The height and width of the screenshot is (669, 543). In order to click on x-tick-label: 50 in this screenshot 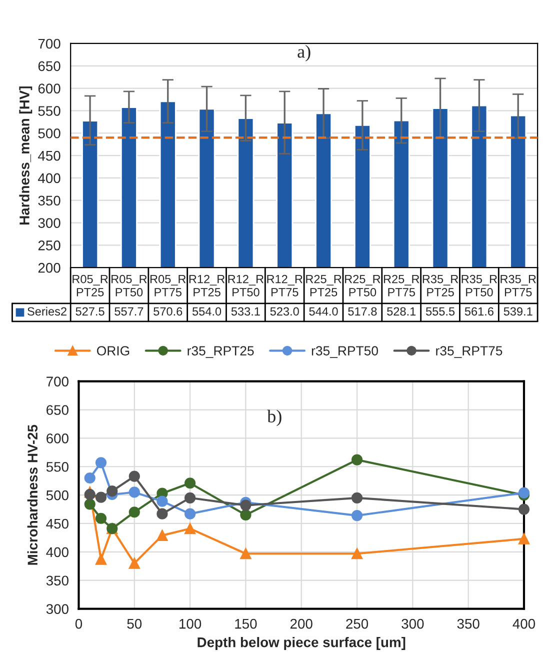, I will do `click(134, 623)`.